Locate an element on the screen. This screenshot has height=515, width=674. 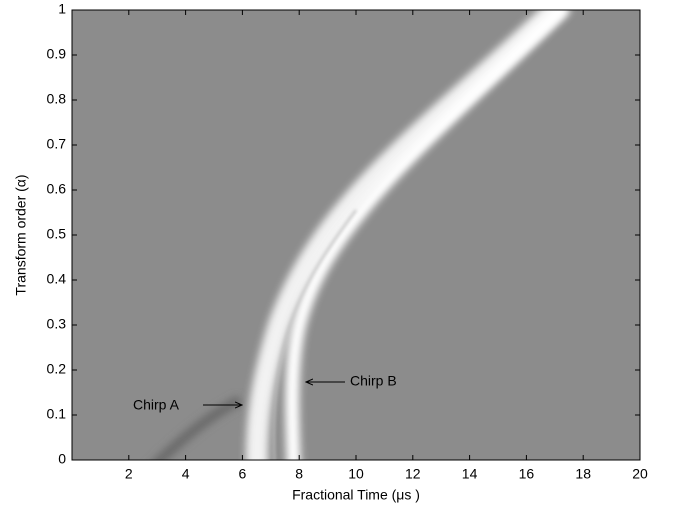
x-tick-label: 20 is located at coordinates (640, 474).